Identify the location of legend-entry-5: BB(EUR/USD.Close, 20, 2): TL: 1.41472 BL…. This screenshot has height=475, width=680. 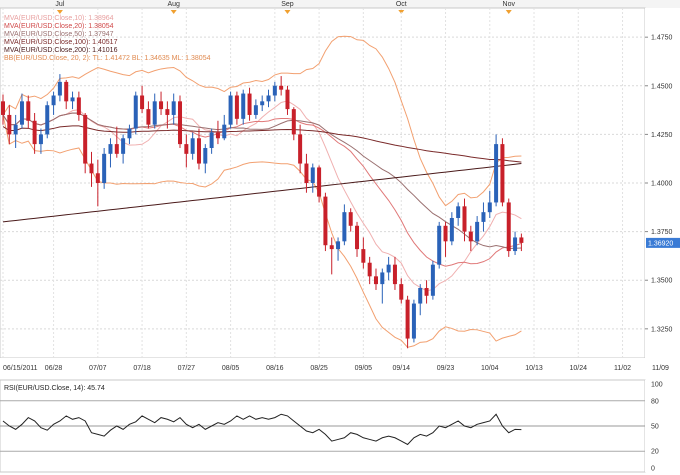
(107, 58).